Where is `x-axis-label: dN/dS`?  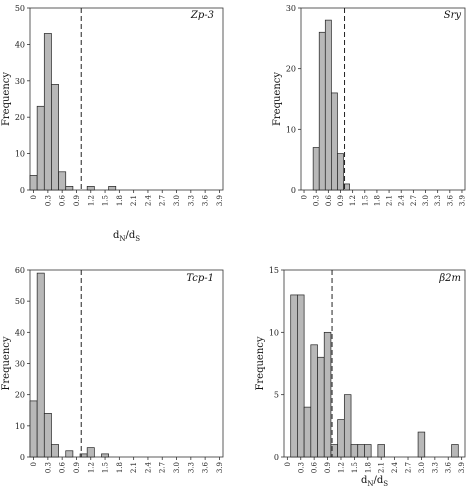 x-axis-label: dN/dS is located at coordinates (126, 236).